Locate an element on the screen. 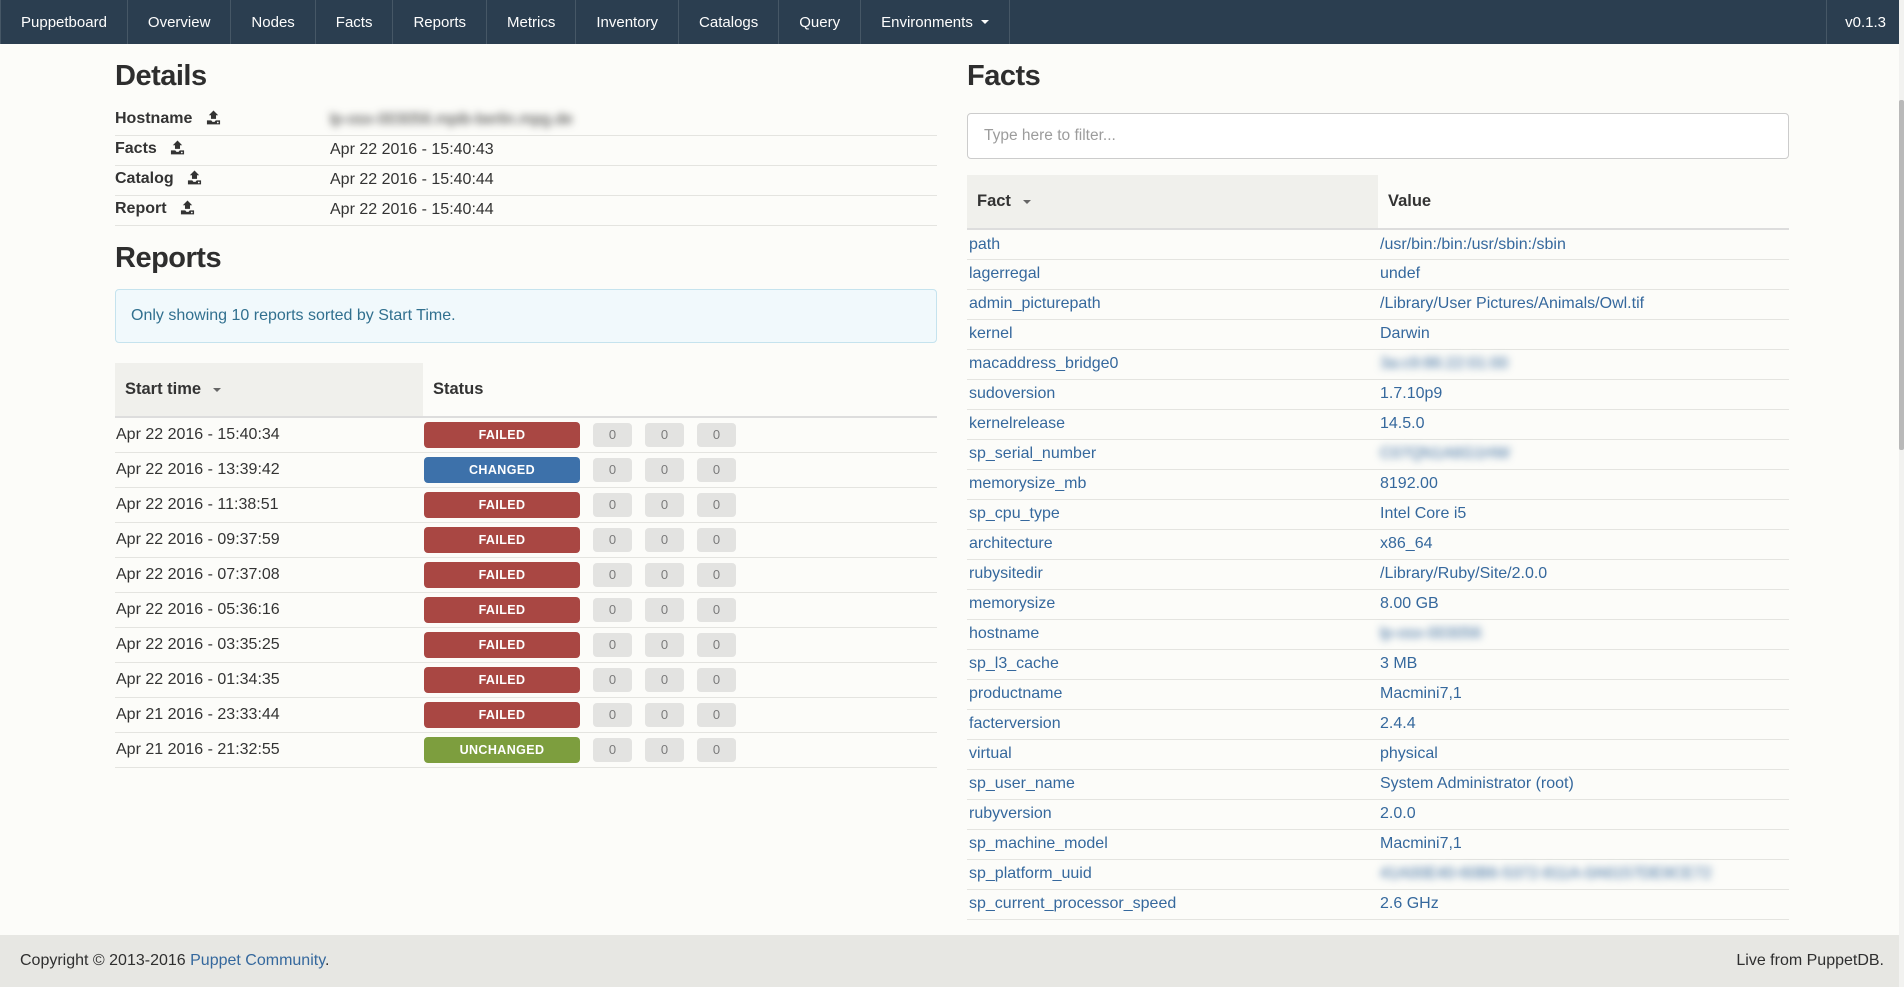  nav-item-facts: Facts is located at coordinates (355, 22).